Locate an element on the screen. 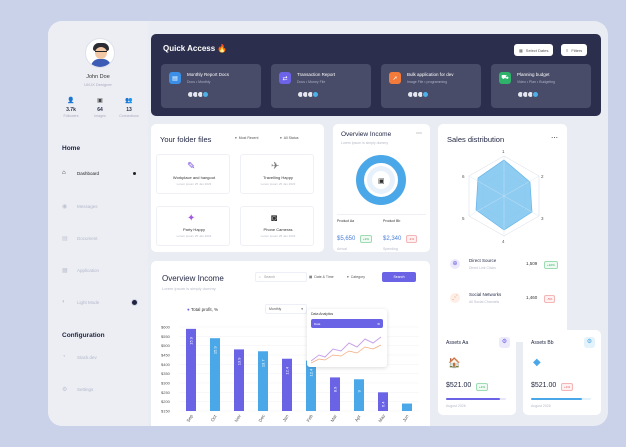  y-tick-label: $350 is located at coordinates (166, 373).